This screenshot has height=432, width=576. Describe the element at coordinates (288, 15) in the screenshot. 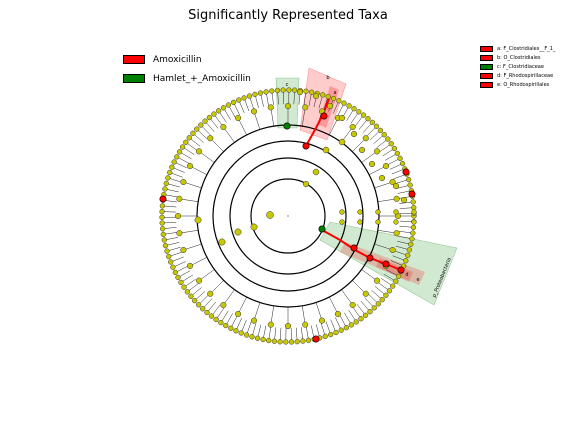

I see `chart-title: Significantly Represented Taxa` at that location.